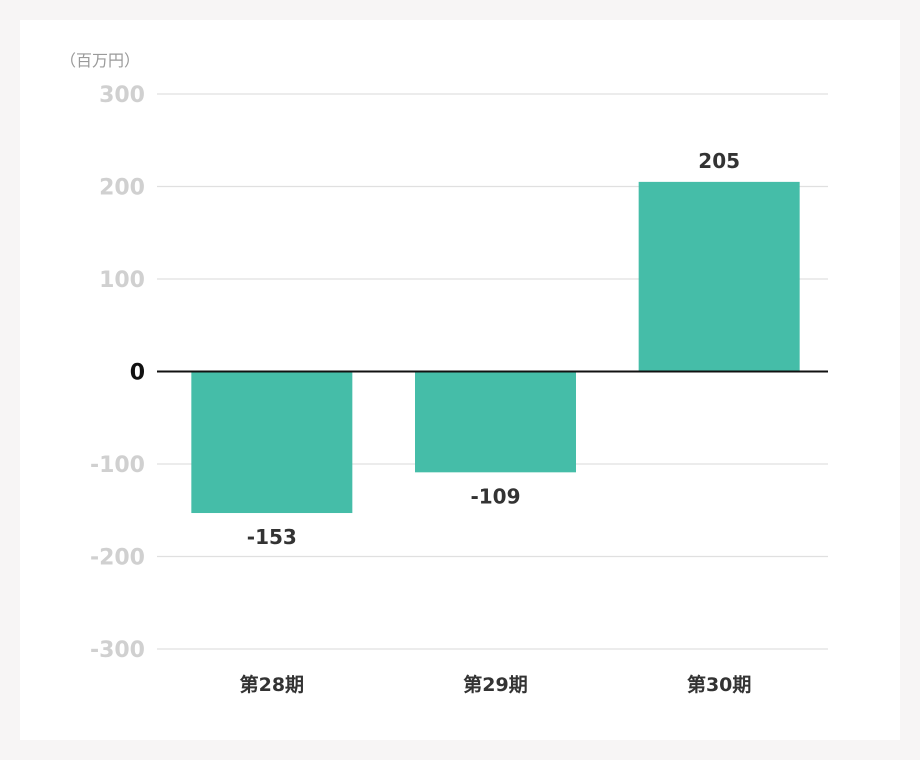  What do you see at coordinates (495, 496) in the screenshot?
I see `data-label: -109` at bounding box center [495, 496].